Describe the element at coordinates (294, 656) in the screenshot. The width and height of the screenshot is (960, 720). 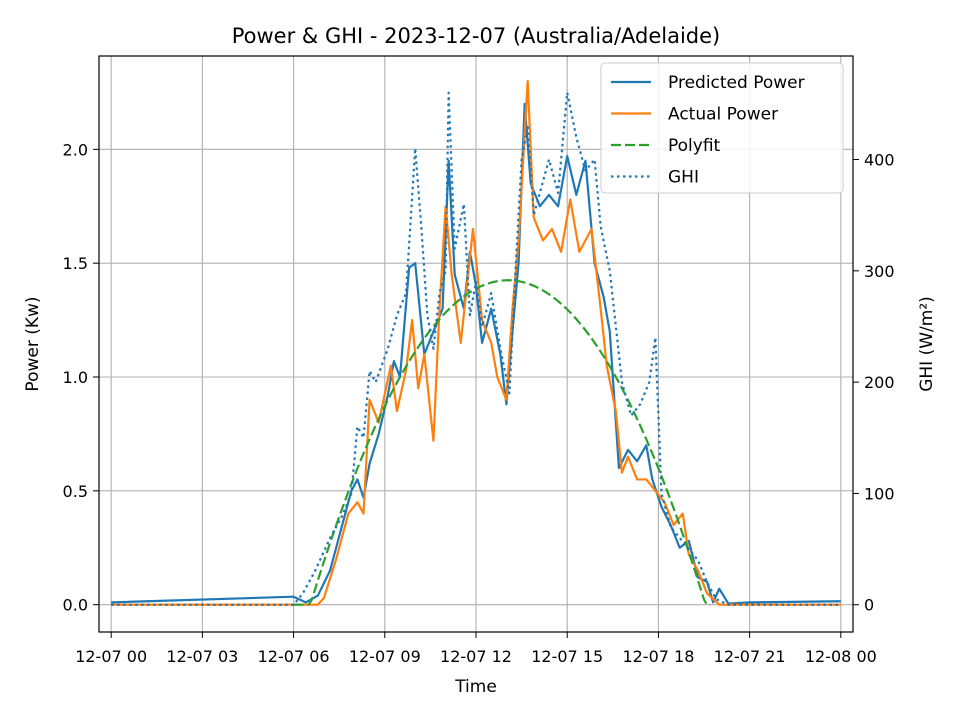
I see `x-tick-label: 12-07 06` at that location.